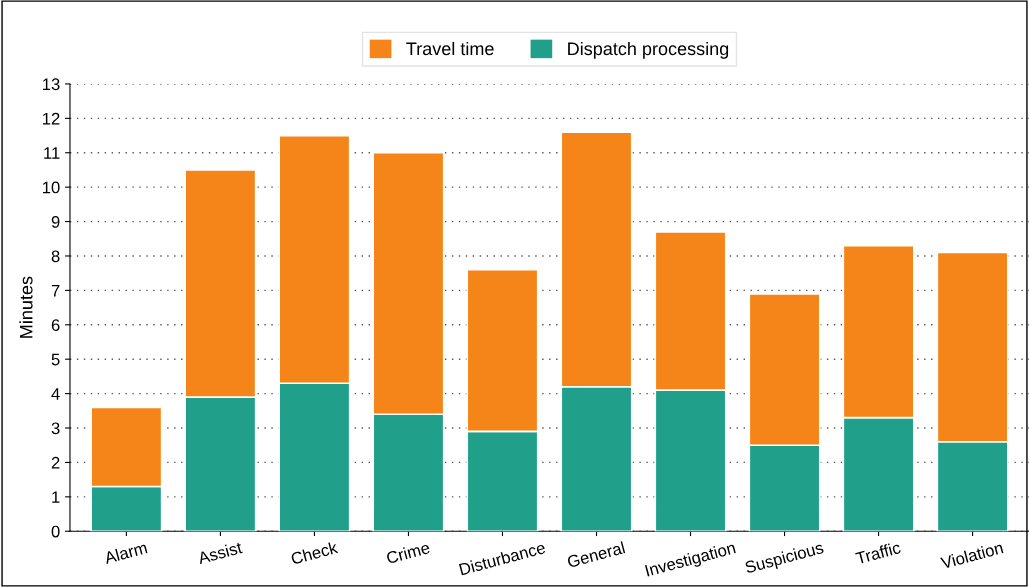 The image size is (1029, 587). I want to click on x-tick-label: Alarm, so click(125, 553).